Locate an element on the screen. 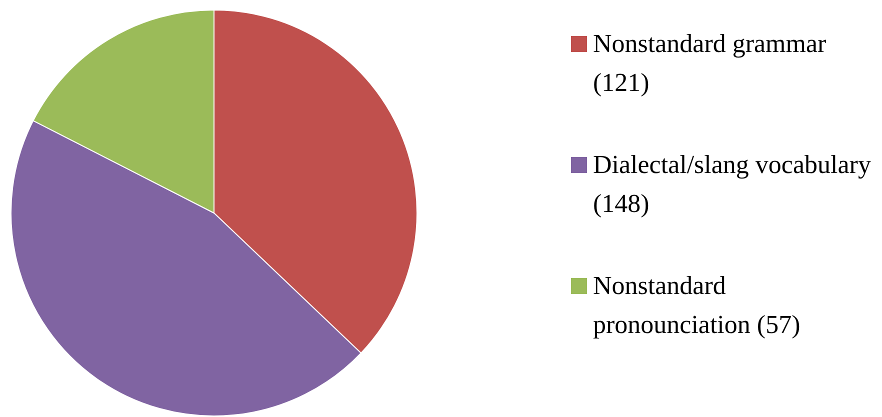 This screenshot has height=417, width=882. legend-label: Nonstandard pronounciation (57) is located at coordinates (696, 305).